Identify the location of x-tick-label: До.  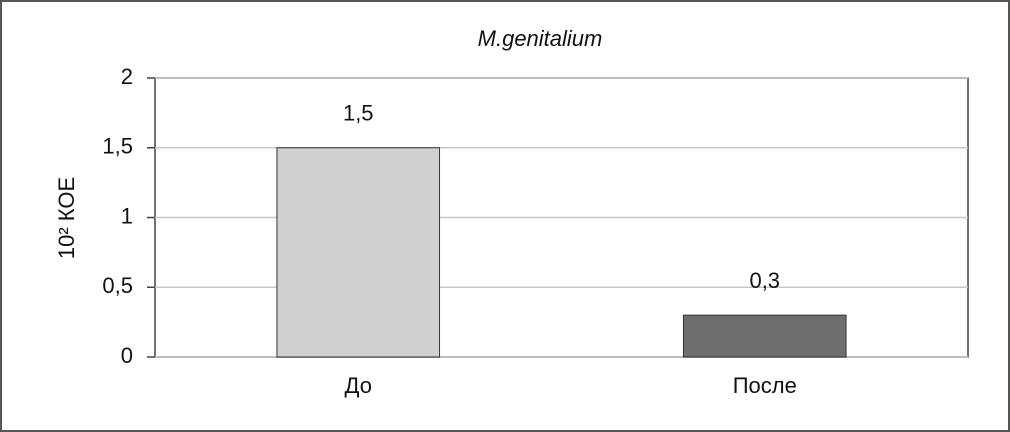
(358, 385).